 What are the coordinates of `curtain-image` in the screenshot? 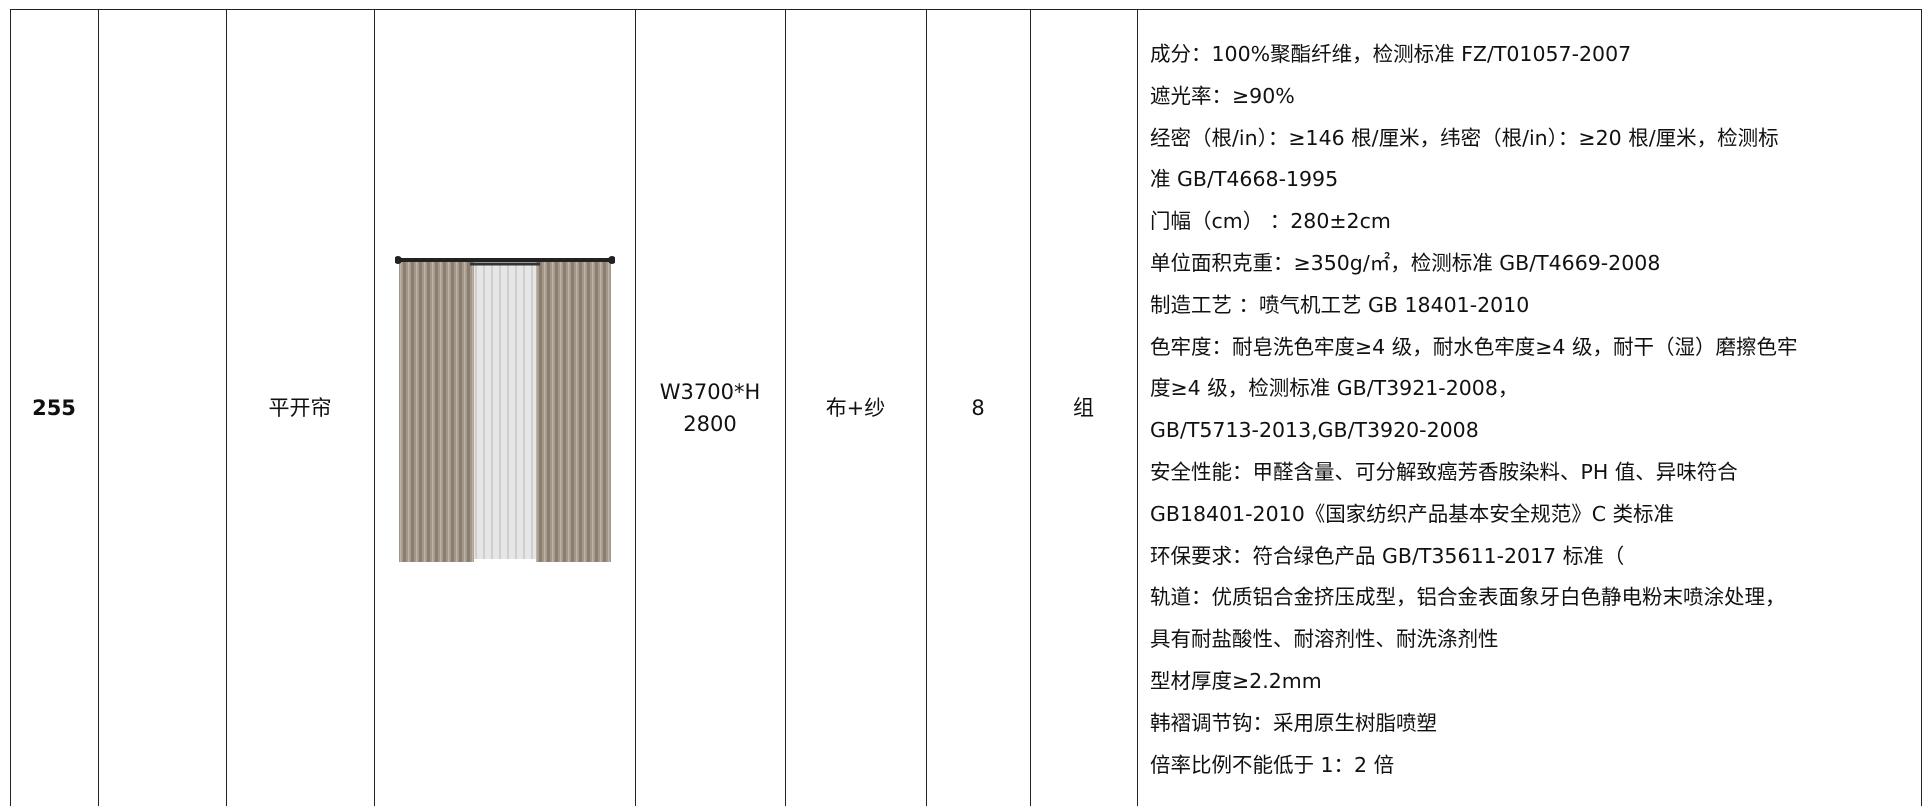 It's located at (504, 408).